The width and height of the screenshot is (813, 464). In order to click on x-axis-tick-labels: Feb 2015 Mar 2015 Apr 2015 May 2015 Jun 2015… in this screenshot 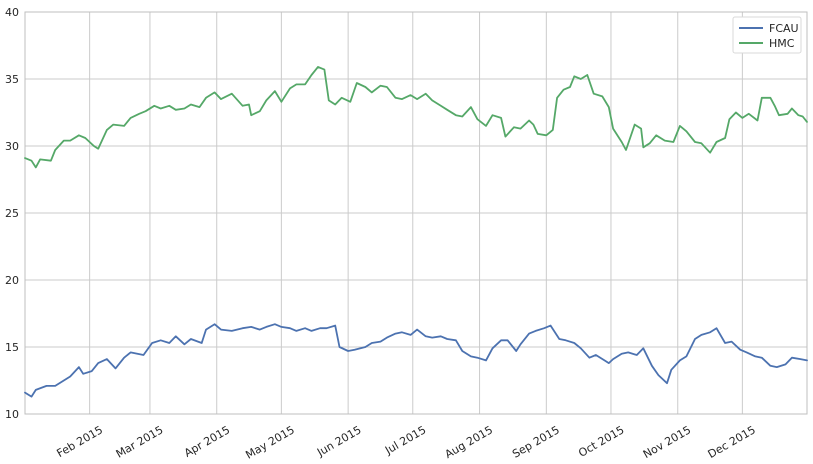, I will do `click(406, 442)`.